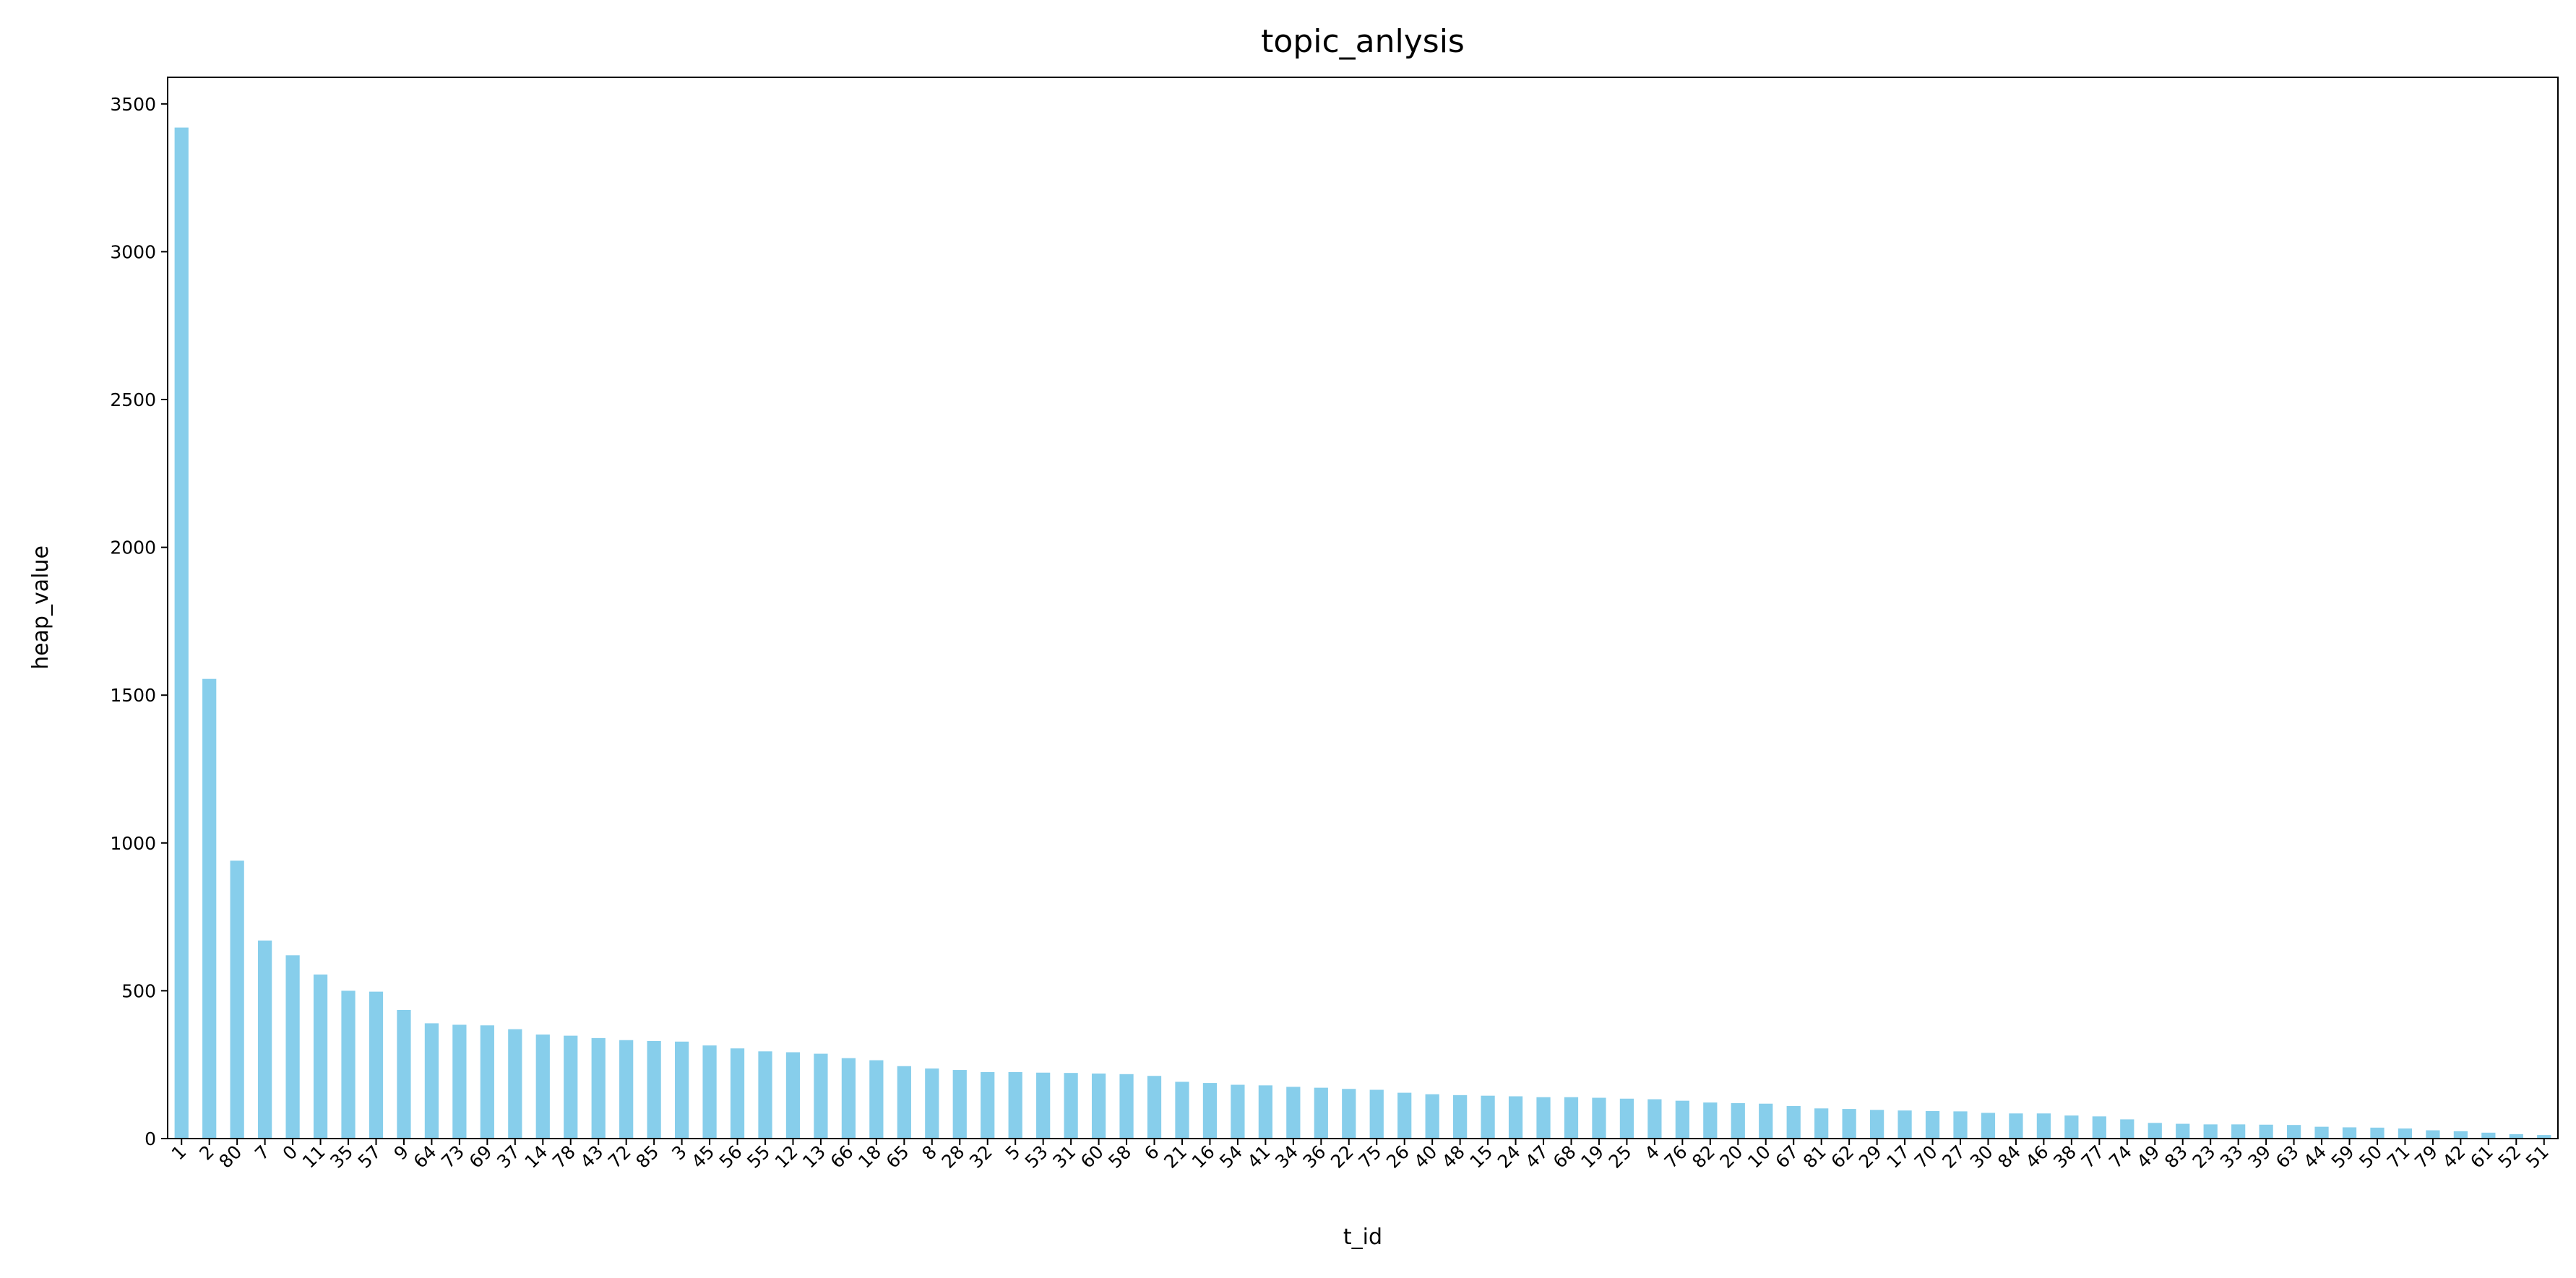 The height and width of the screenshot is (1278, 2576). What do you see at coordinates (1397, 1157) in the screenshot?
I see `x-tick-label: 26` at bounding box center [1397, 1157].